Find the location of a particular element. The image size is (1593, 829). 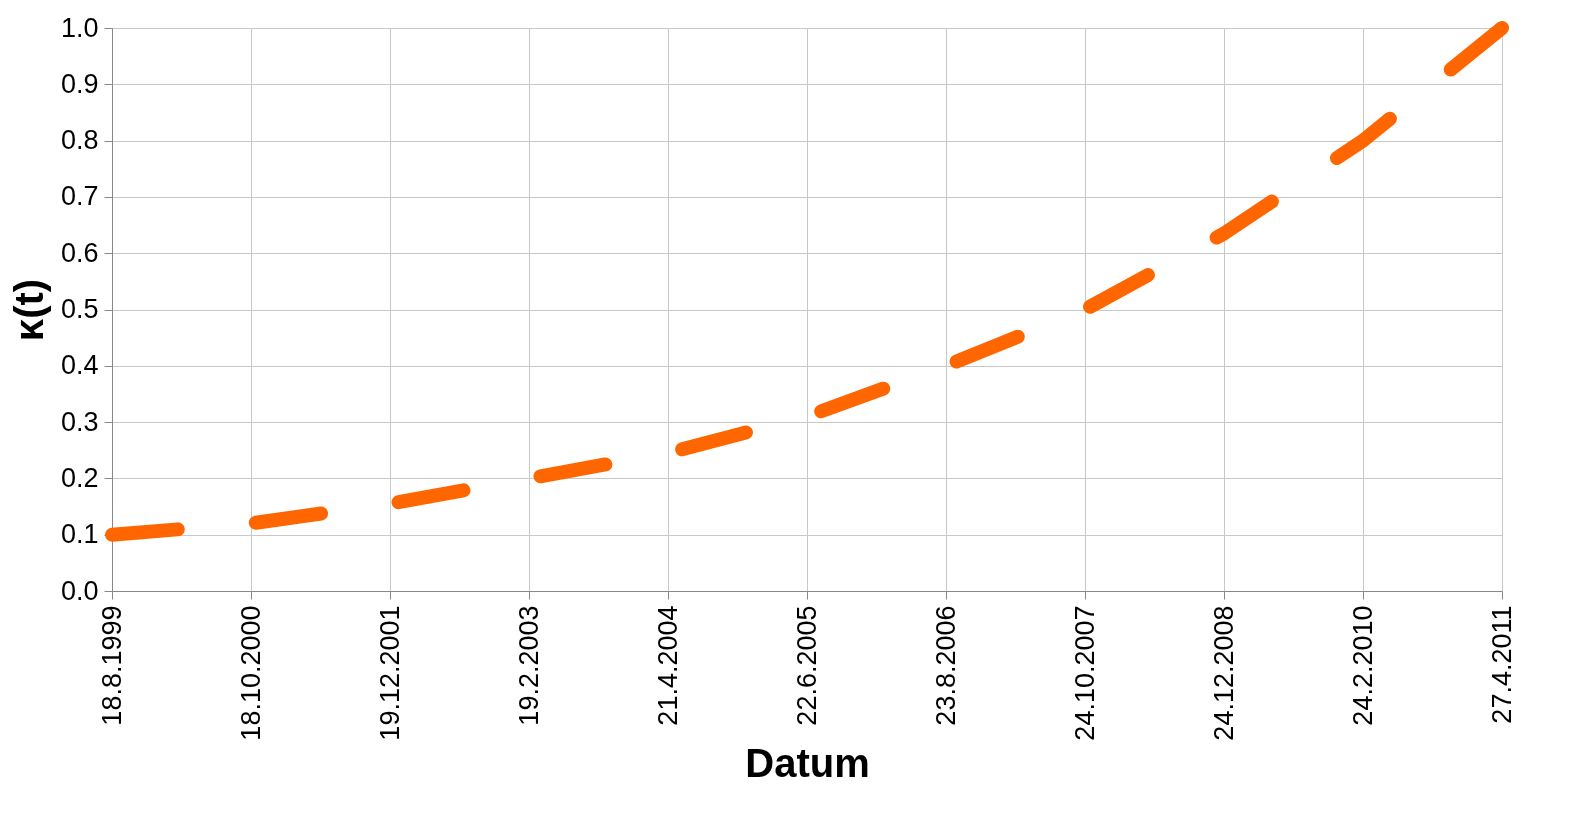

x-tick-label: 24.10.2007 is located at coordinates (1084, 673).